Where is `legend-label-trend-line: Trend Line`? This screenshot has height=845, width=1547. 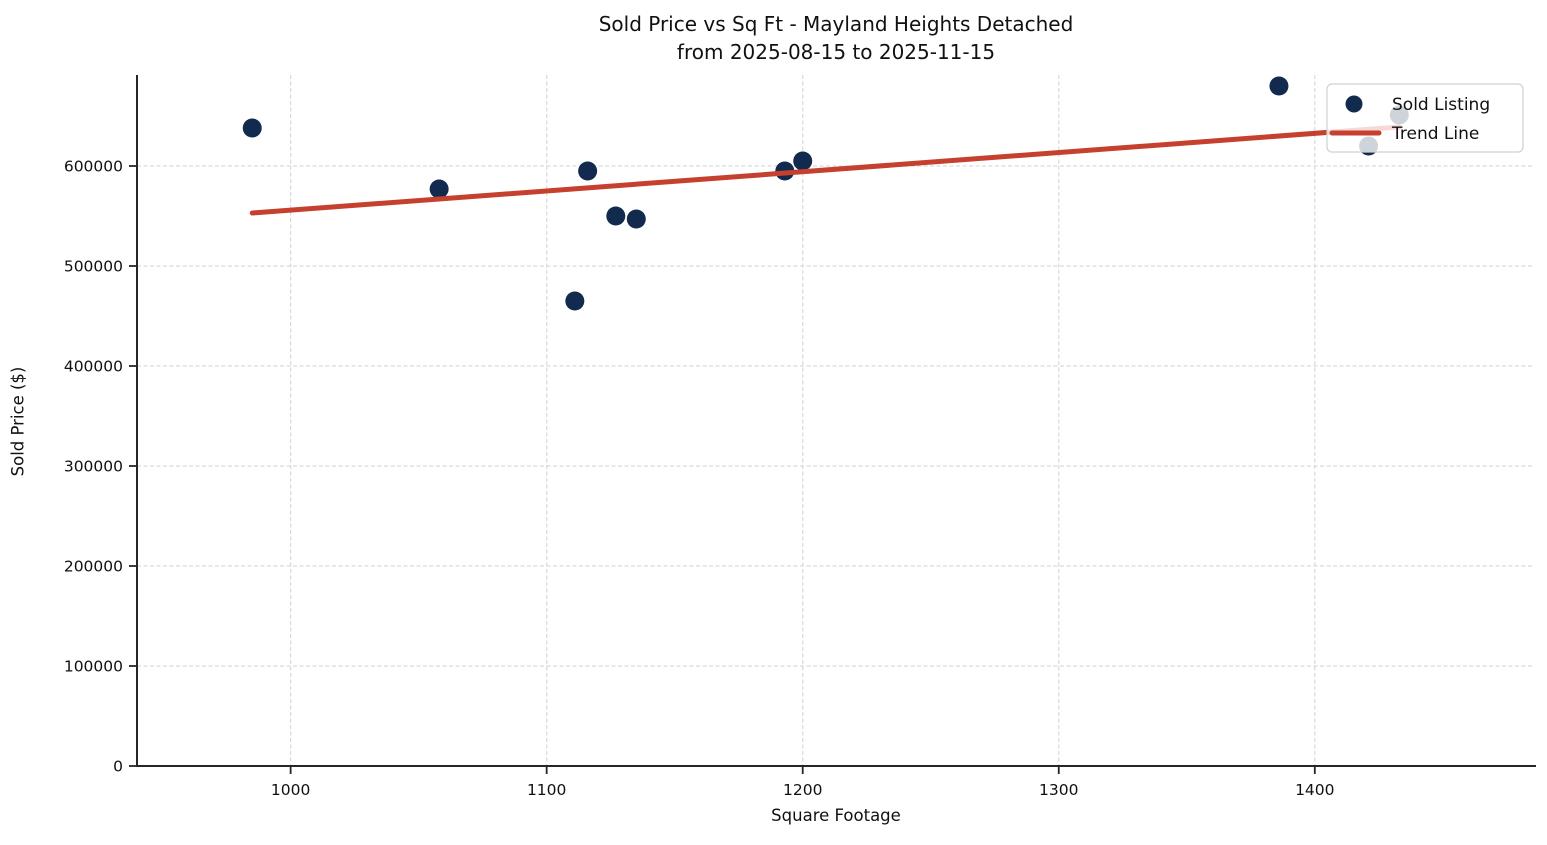
legend-label-trend-line: Trend Line is located at coordinates (1435, 134).